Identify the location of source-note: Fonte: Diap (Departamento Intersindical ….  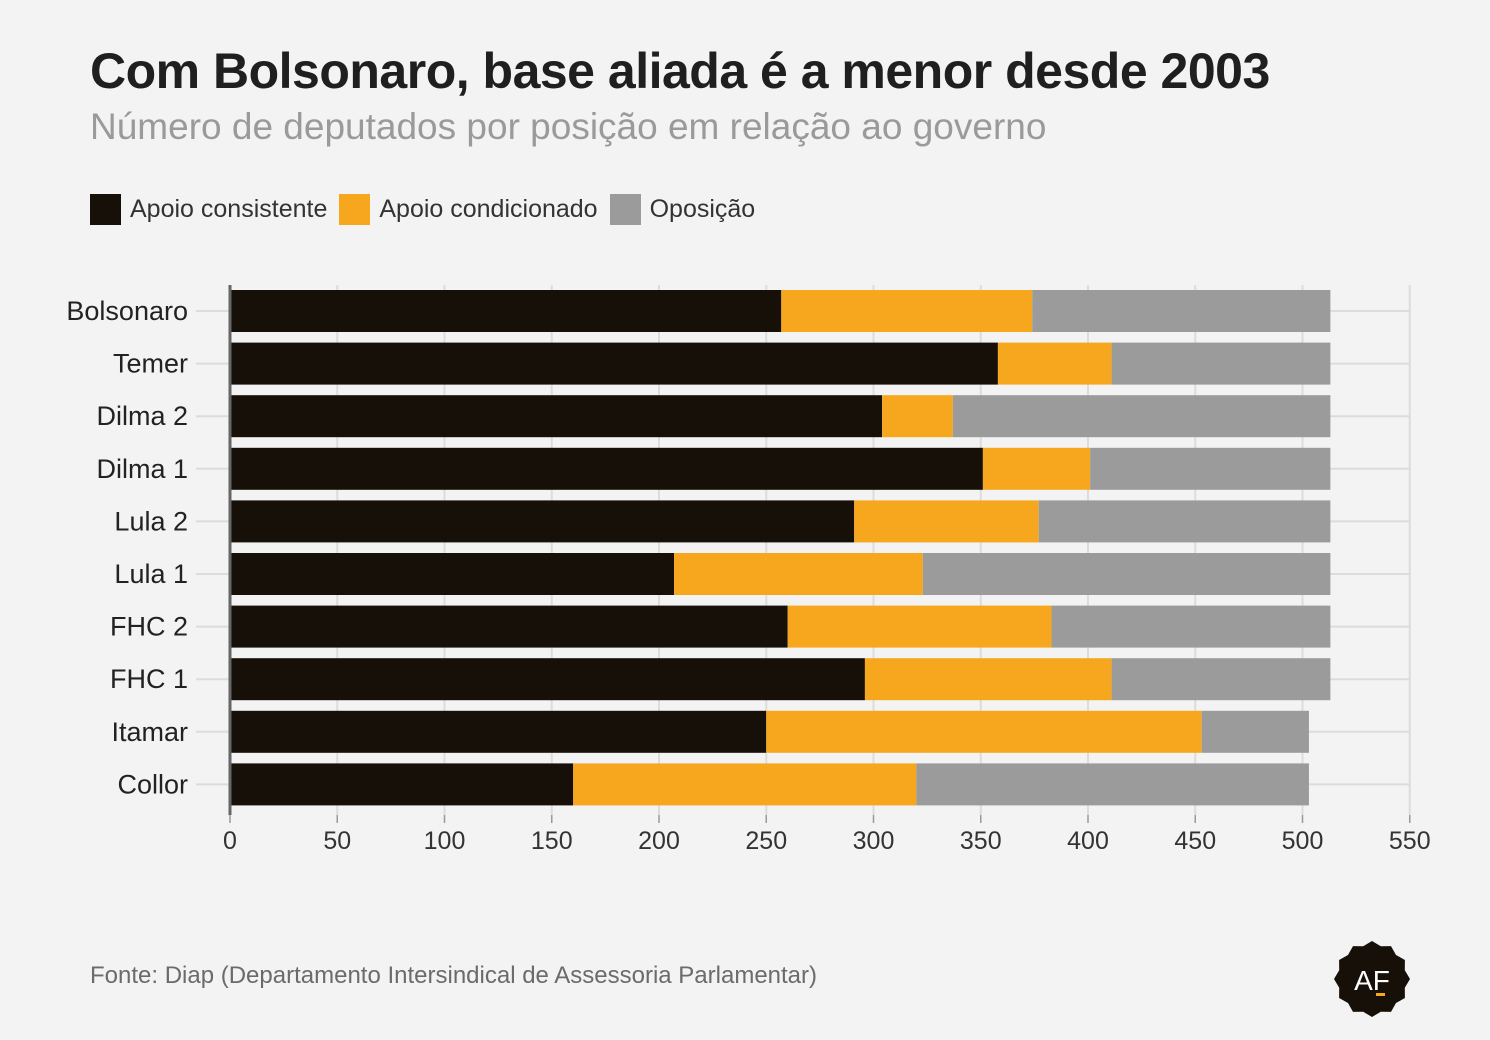
(454, 975).